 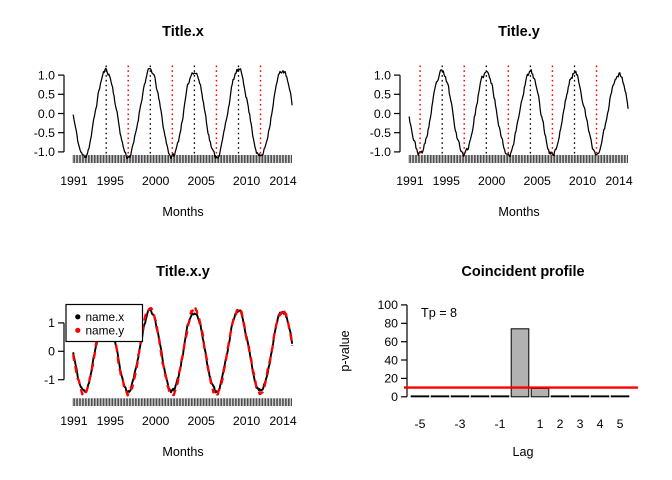 I want to click on y-tick-label: 20, so click(x=391, y=379).